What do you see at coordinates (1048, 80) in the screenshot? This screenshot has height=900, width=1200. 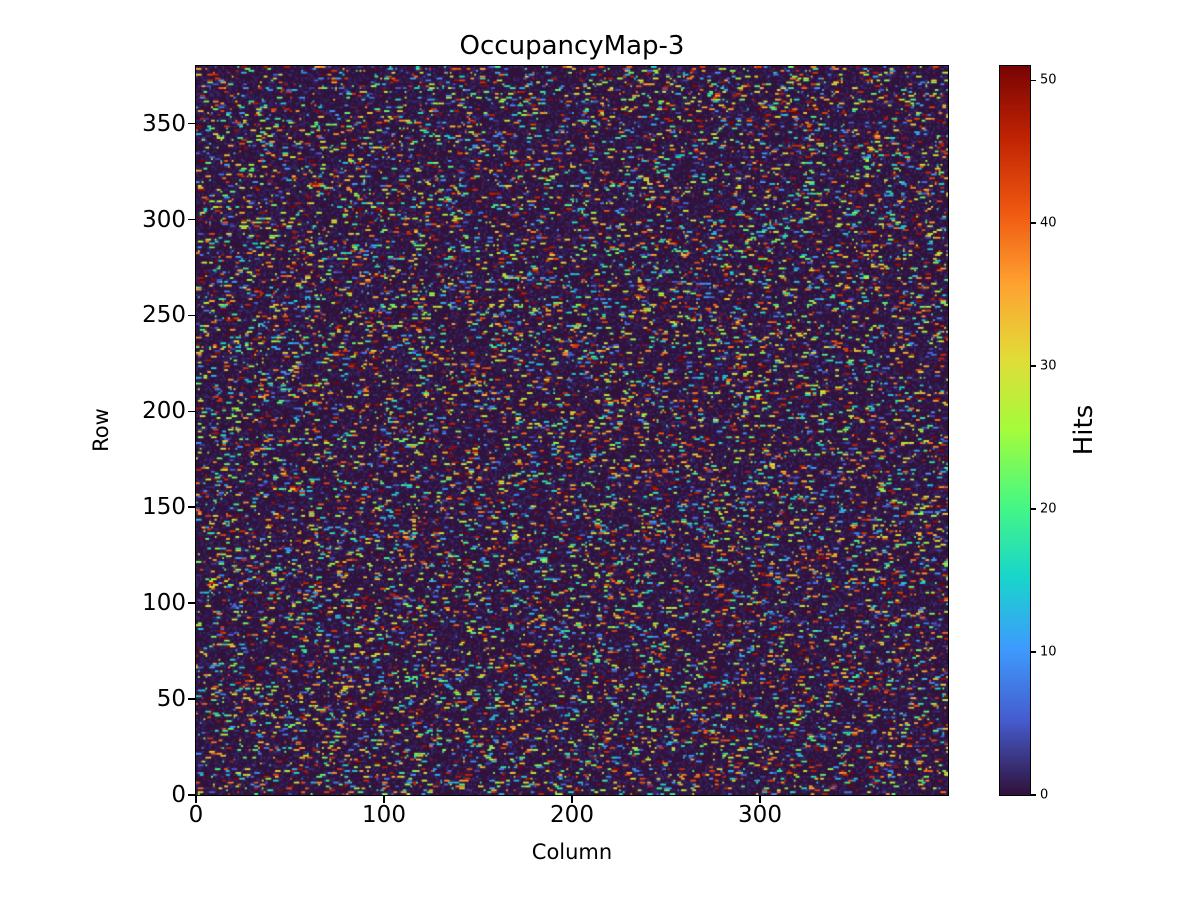 I see `colorbar-tick-label-50: 50` at bounding box center [1048, 80].